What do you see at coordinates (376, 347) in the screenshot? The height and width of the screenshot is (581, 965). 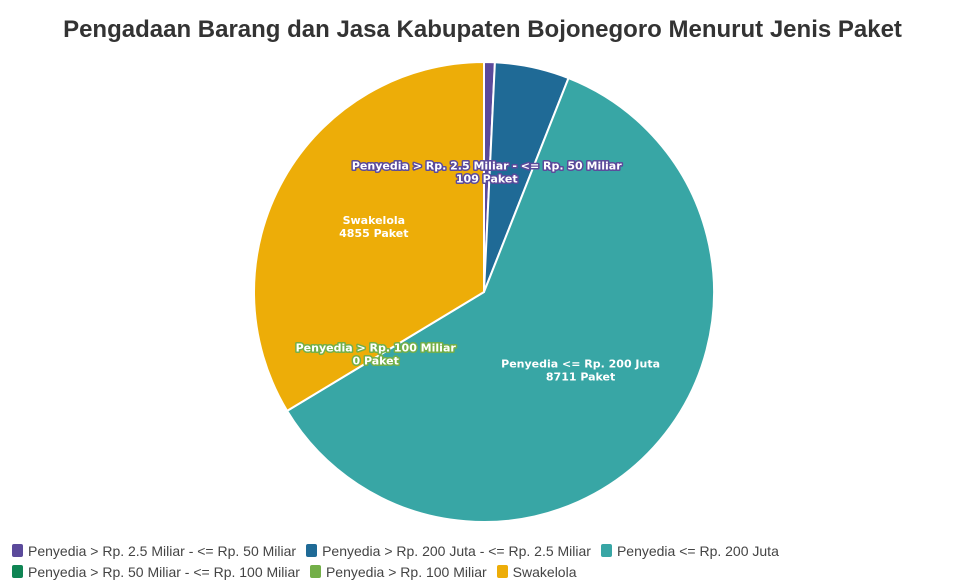 I see `slice-label-name: Penyedia > Rp. 100 Miliar` at bounding box center [376, 347].